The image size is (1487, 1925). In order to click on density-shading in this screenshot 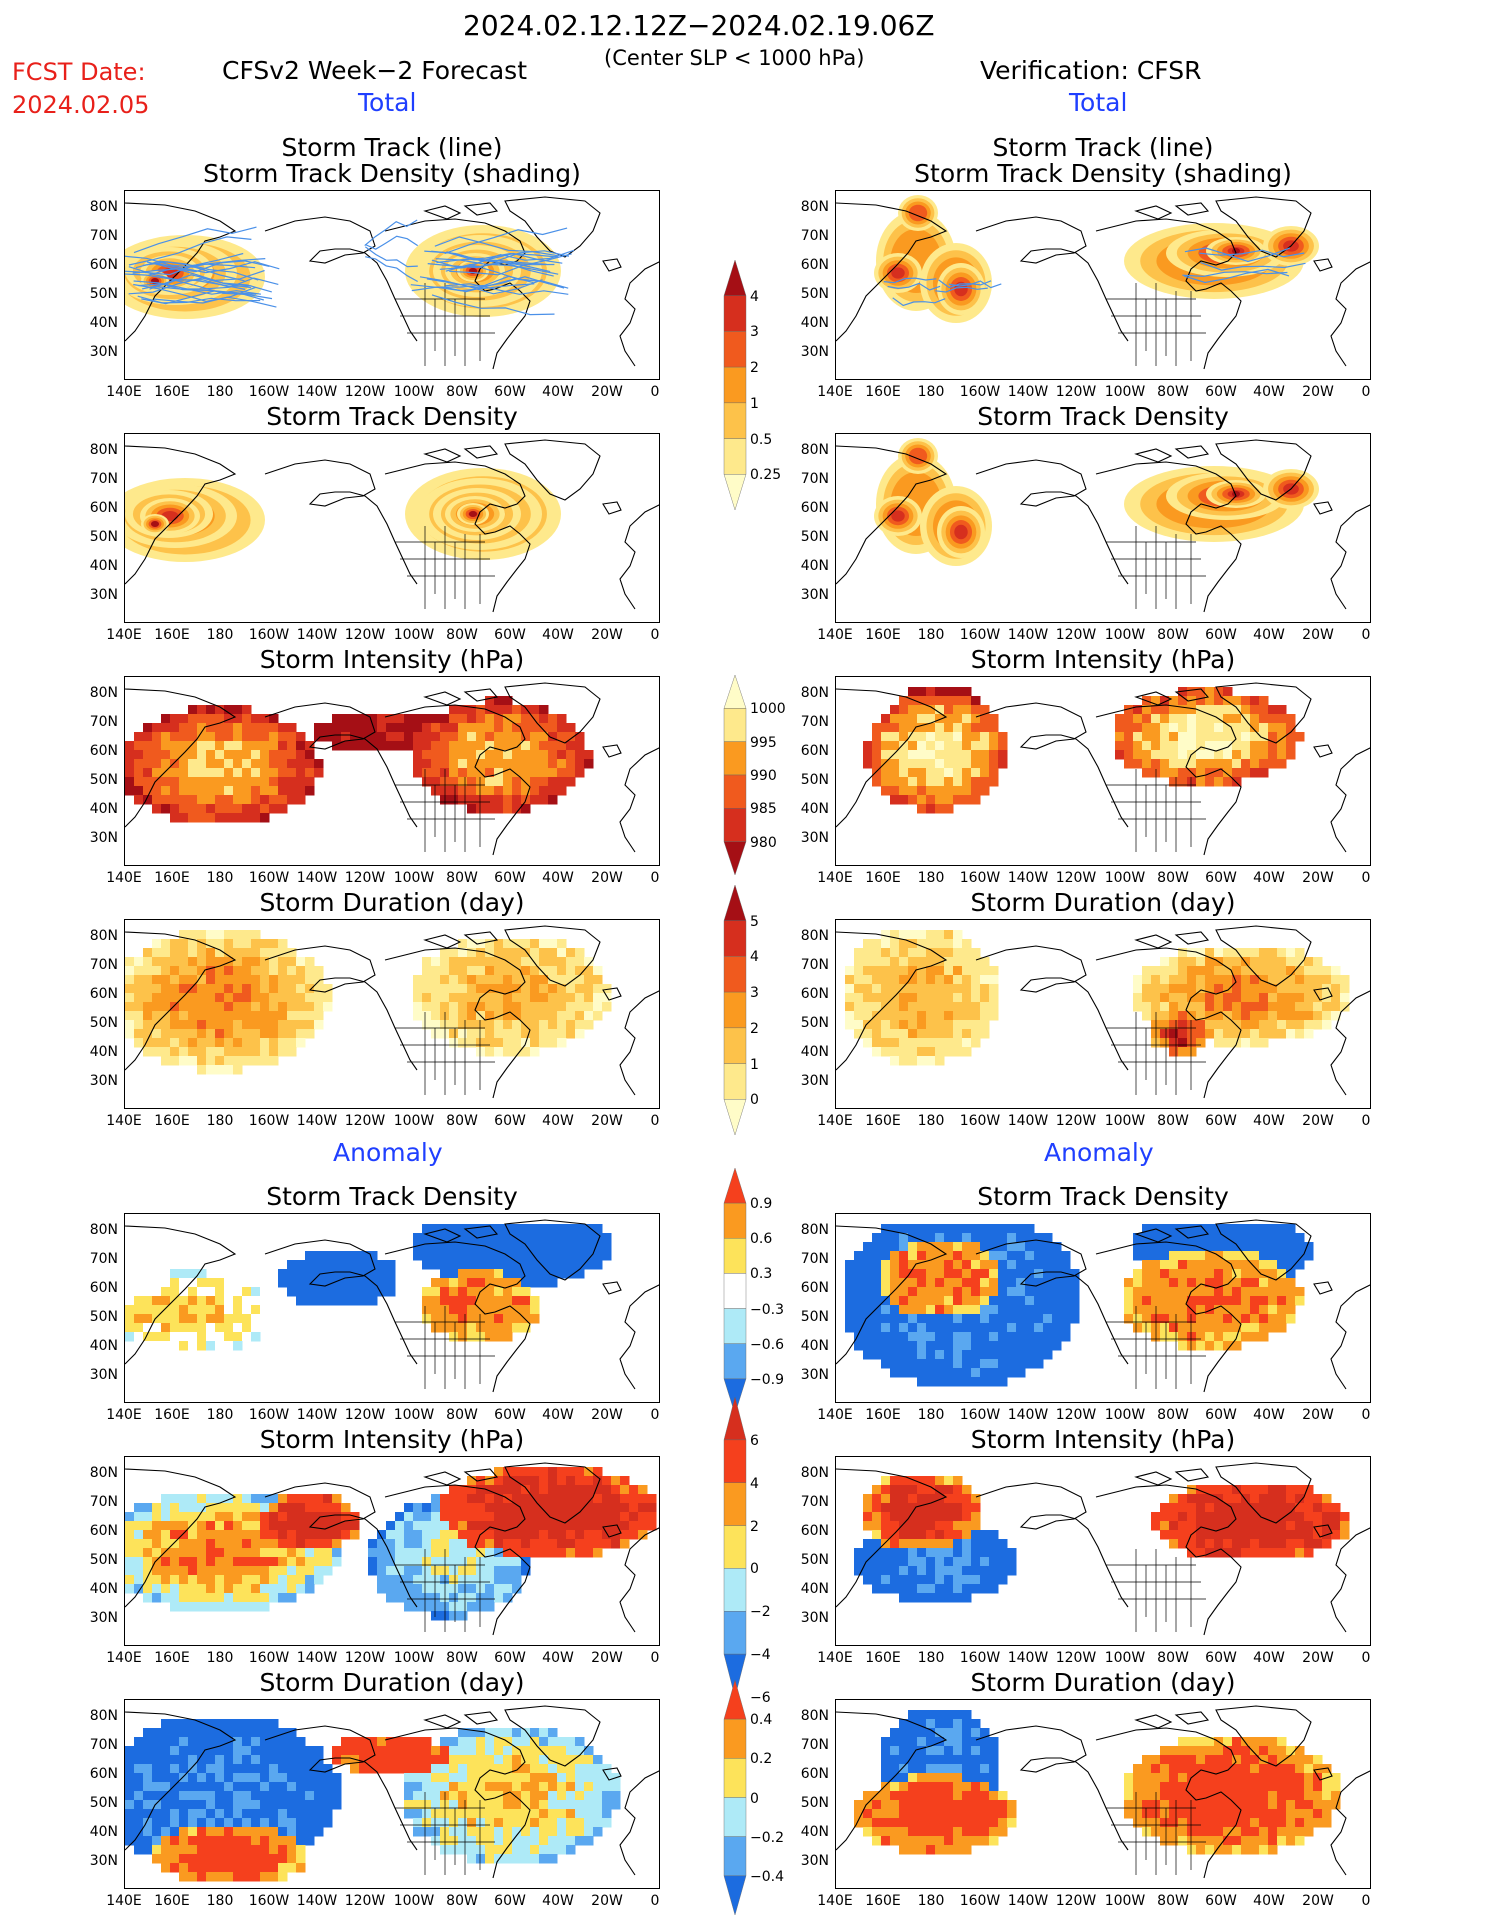, I will do `click(343, 515)`.